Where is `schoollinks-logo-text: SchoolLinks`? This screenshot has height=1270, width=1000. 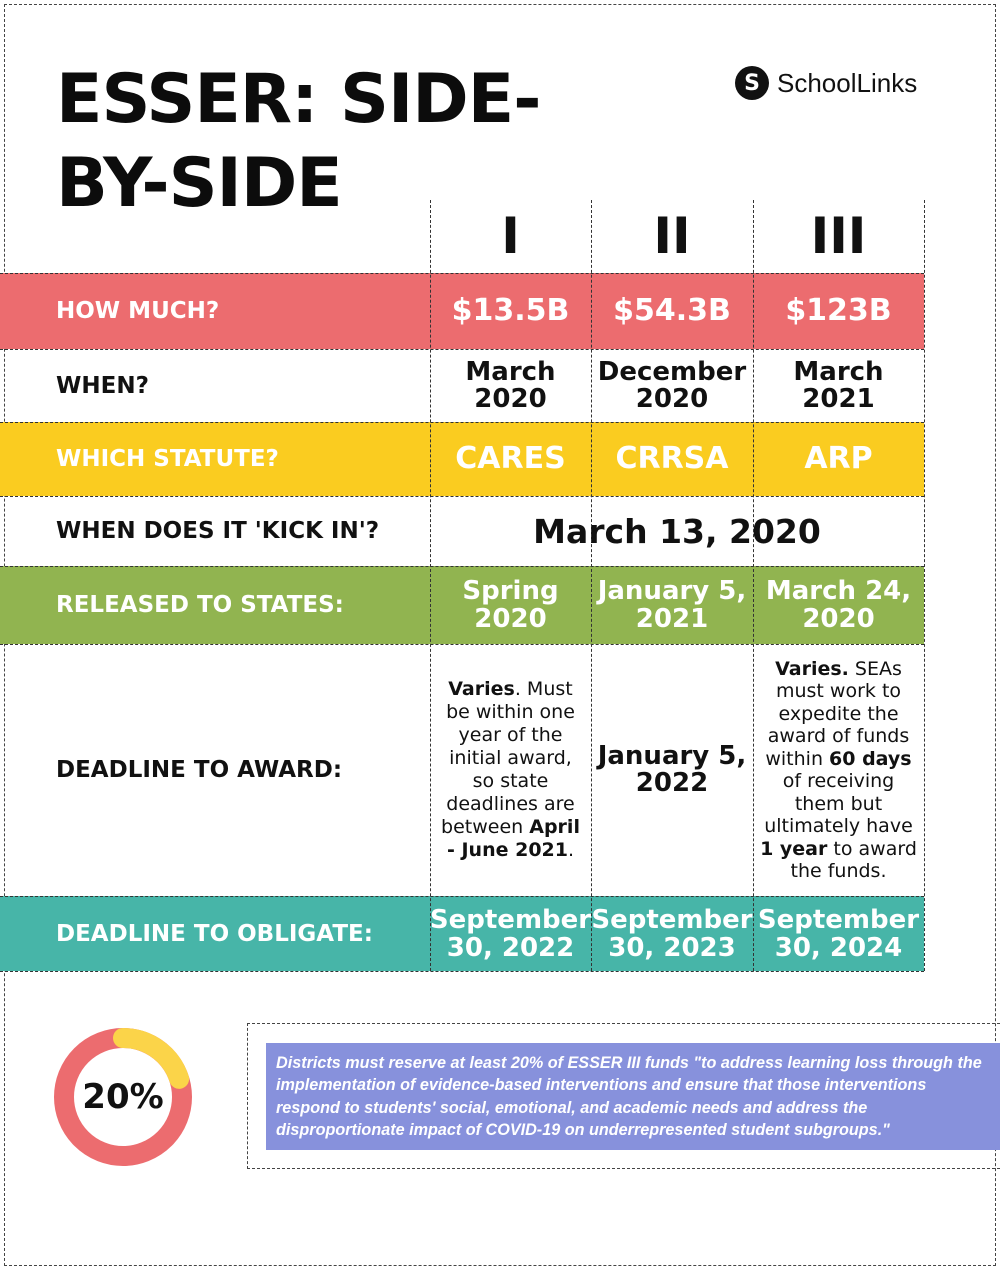
schoollinks-logo-text: SchoolLinks is located at coordinates (847, 82).